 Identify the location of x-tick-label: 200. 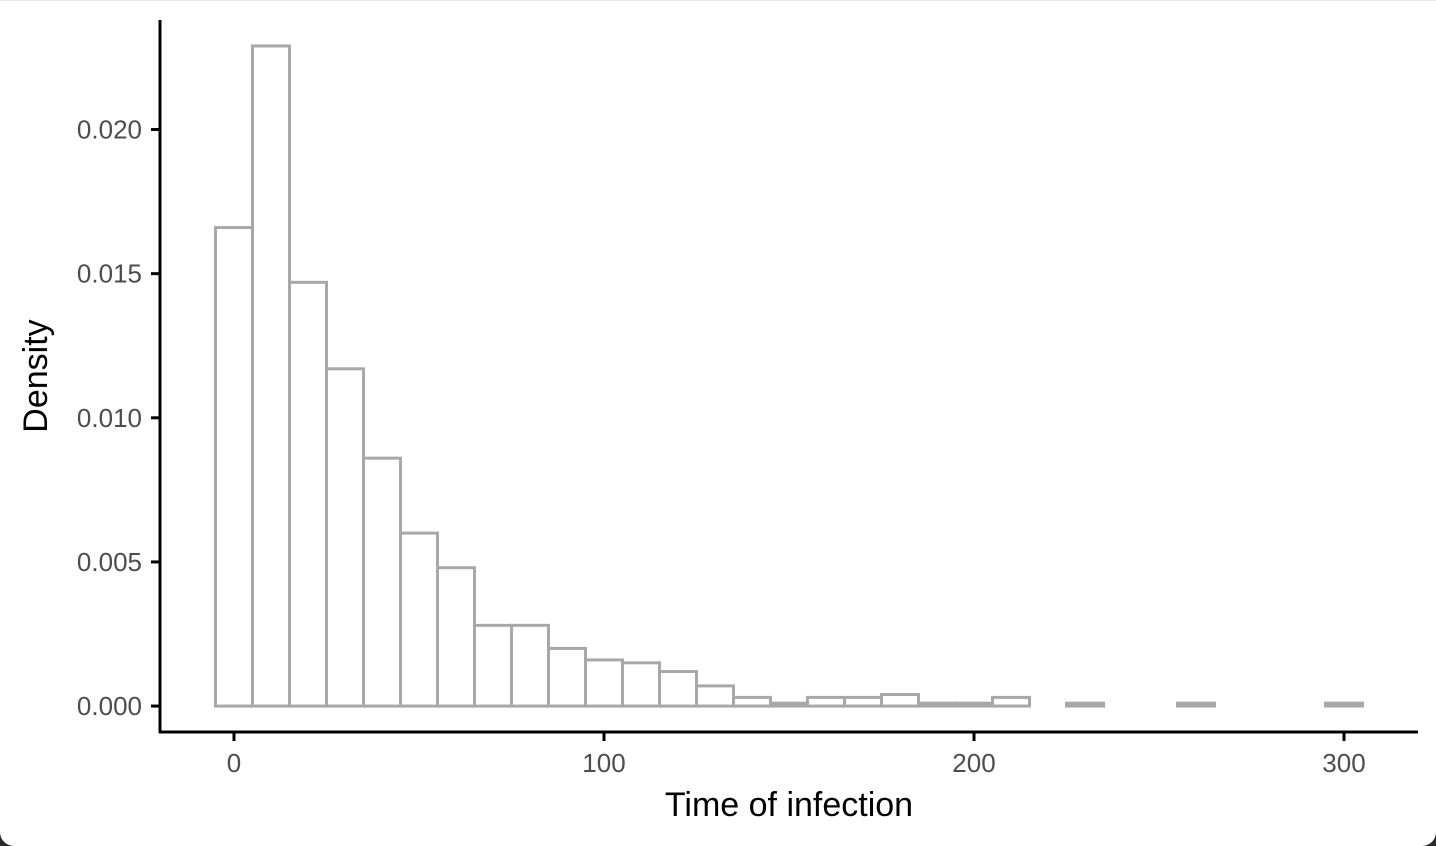
(973, 763).